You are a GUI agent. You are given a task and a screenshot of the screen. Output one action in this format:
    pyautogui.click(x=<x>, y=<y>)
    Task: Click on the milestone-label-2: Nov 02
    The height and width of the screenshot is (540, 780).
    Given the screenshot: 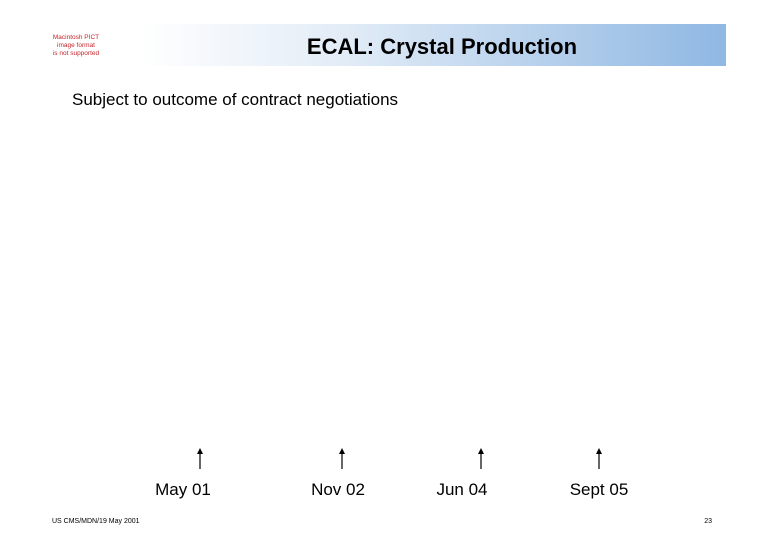 What is the action you would take?
    pyautogui.click(x=338, y=489)
    